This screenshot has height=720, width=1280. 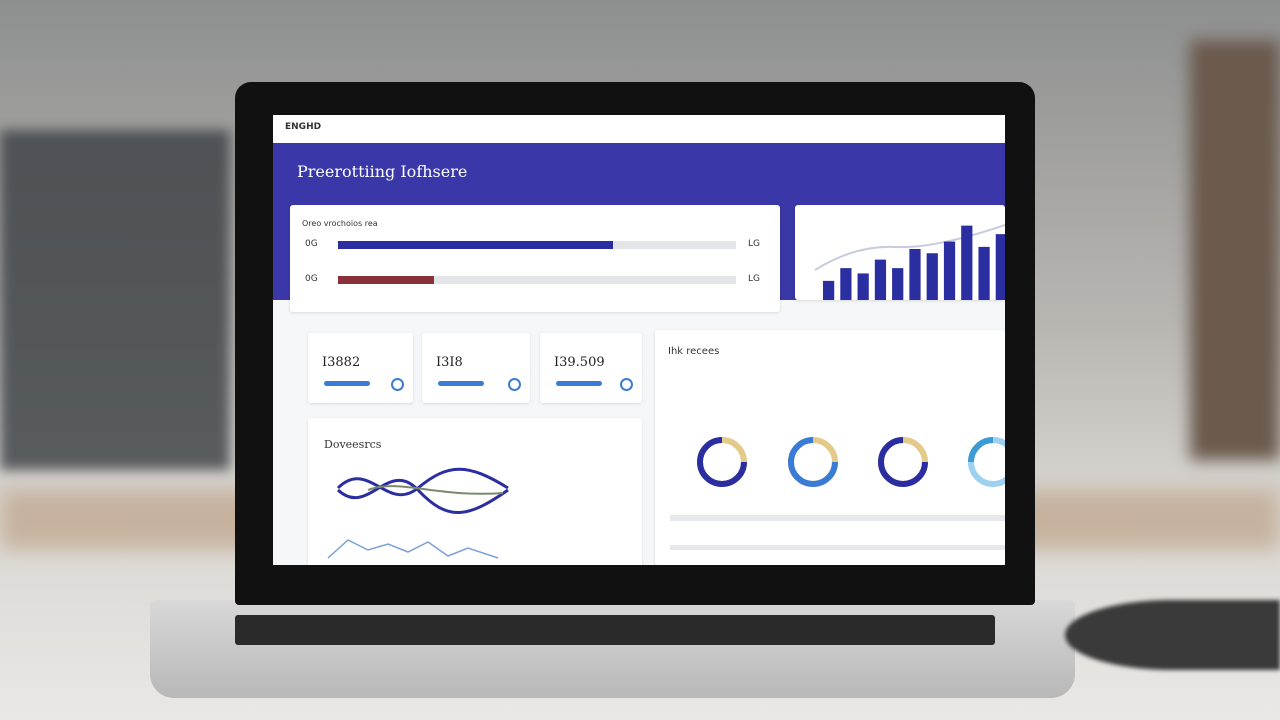 I want to click on top-bar: ENGHD, so click(x=639, y=129).